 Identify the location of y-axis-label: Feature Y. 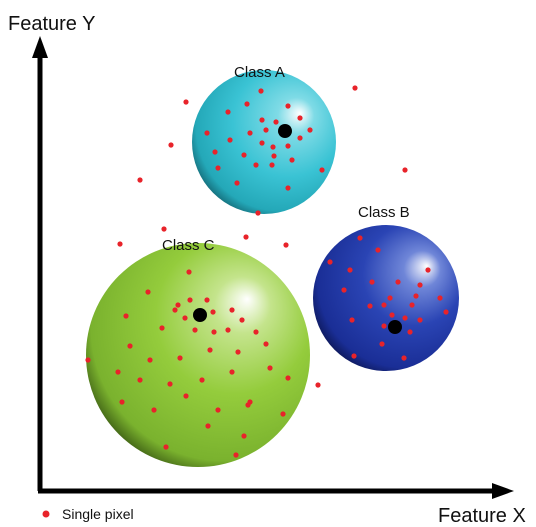
(51, 24).